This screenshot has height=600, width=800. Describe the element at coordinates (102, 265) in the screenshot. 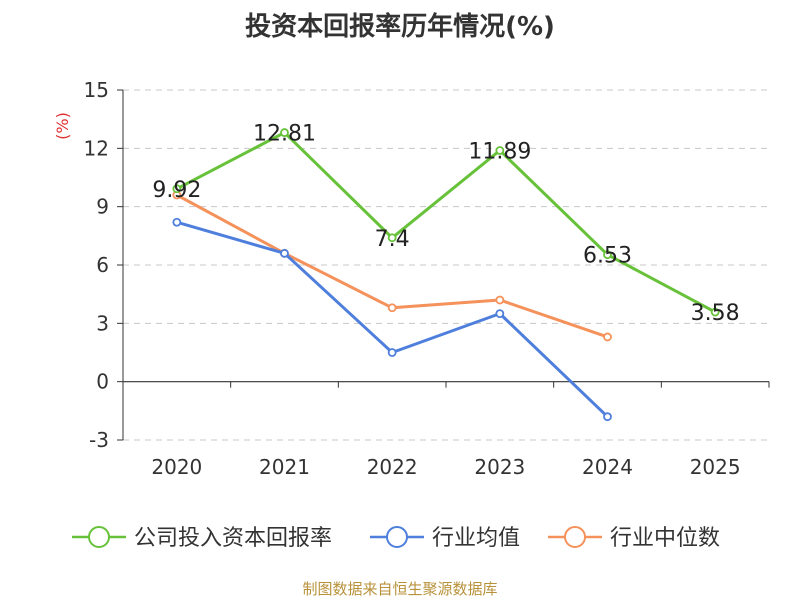

I see `y-tick-label: 6` at that location.